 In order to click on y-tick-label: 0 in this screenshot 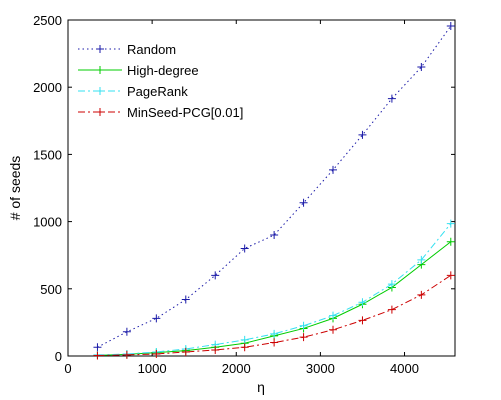, I will do `click(58, 356)`.